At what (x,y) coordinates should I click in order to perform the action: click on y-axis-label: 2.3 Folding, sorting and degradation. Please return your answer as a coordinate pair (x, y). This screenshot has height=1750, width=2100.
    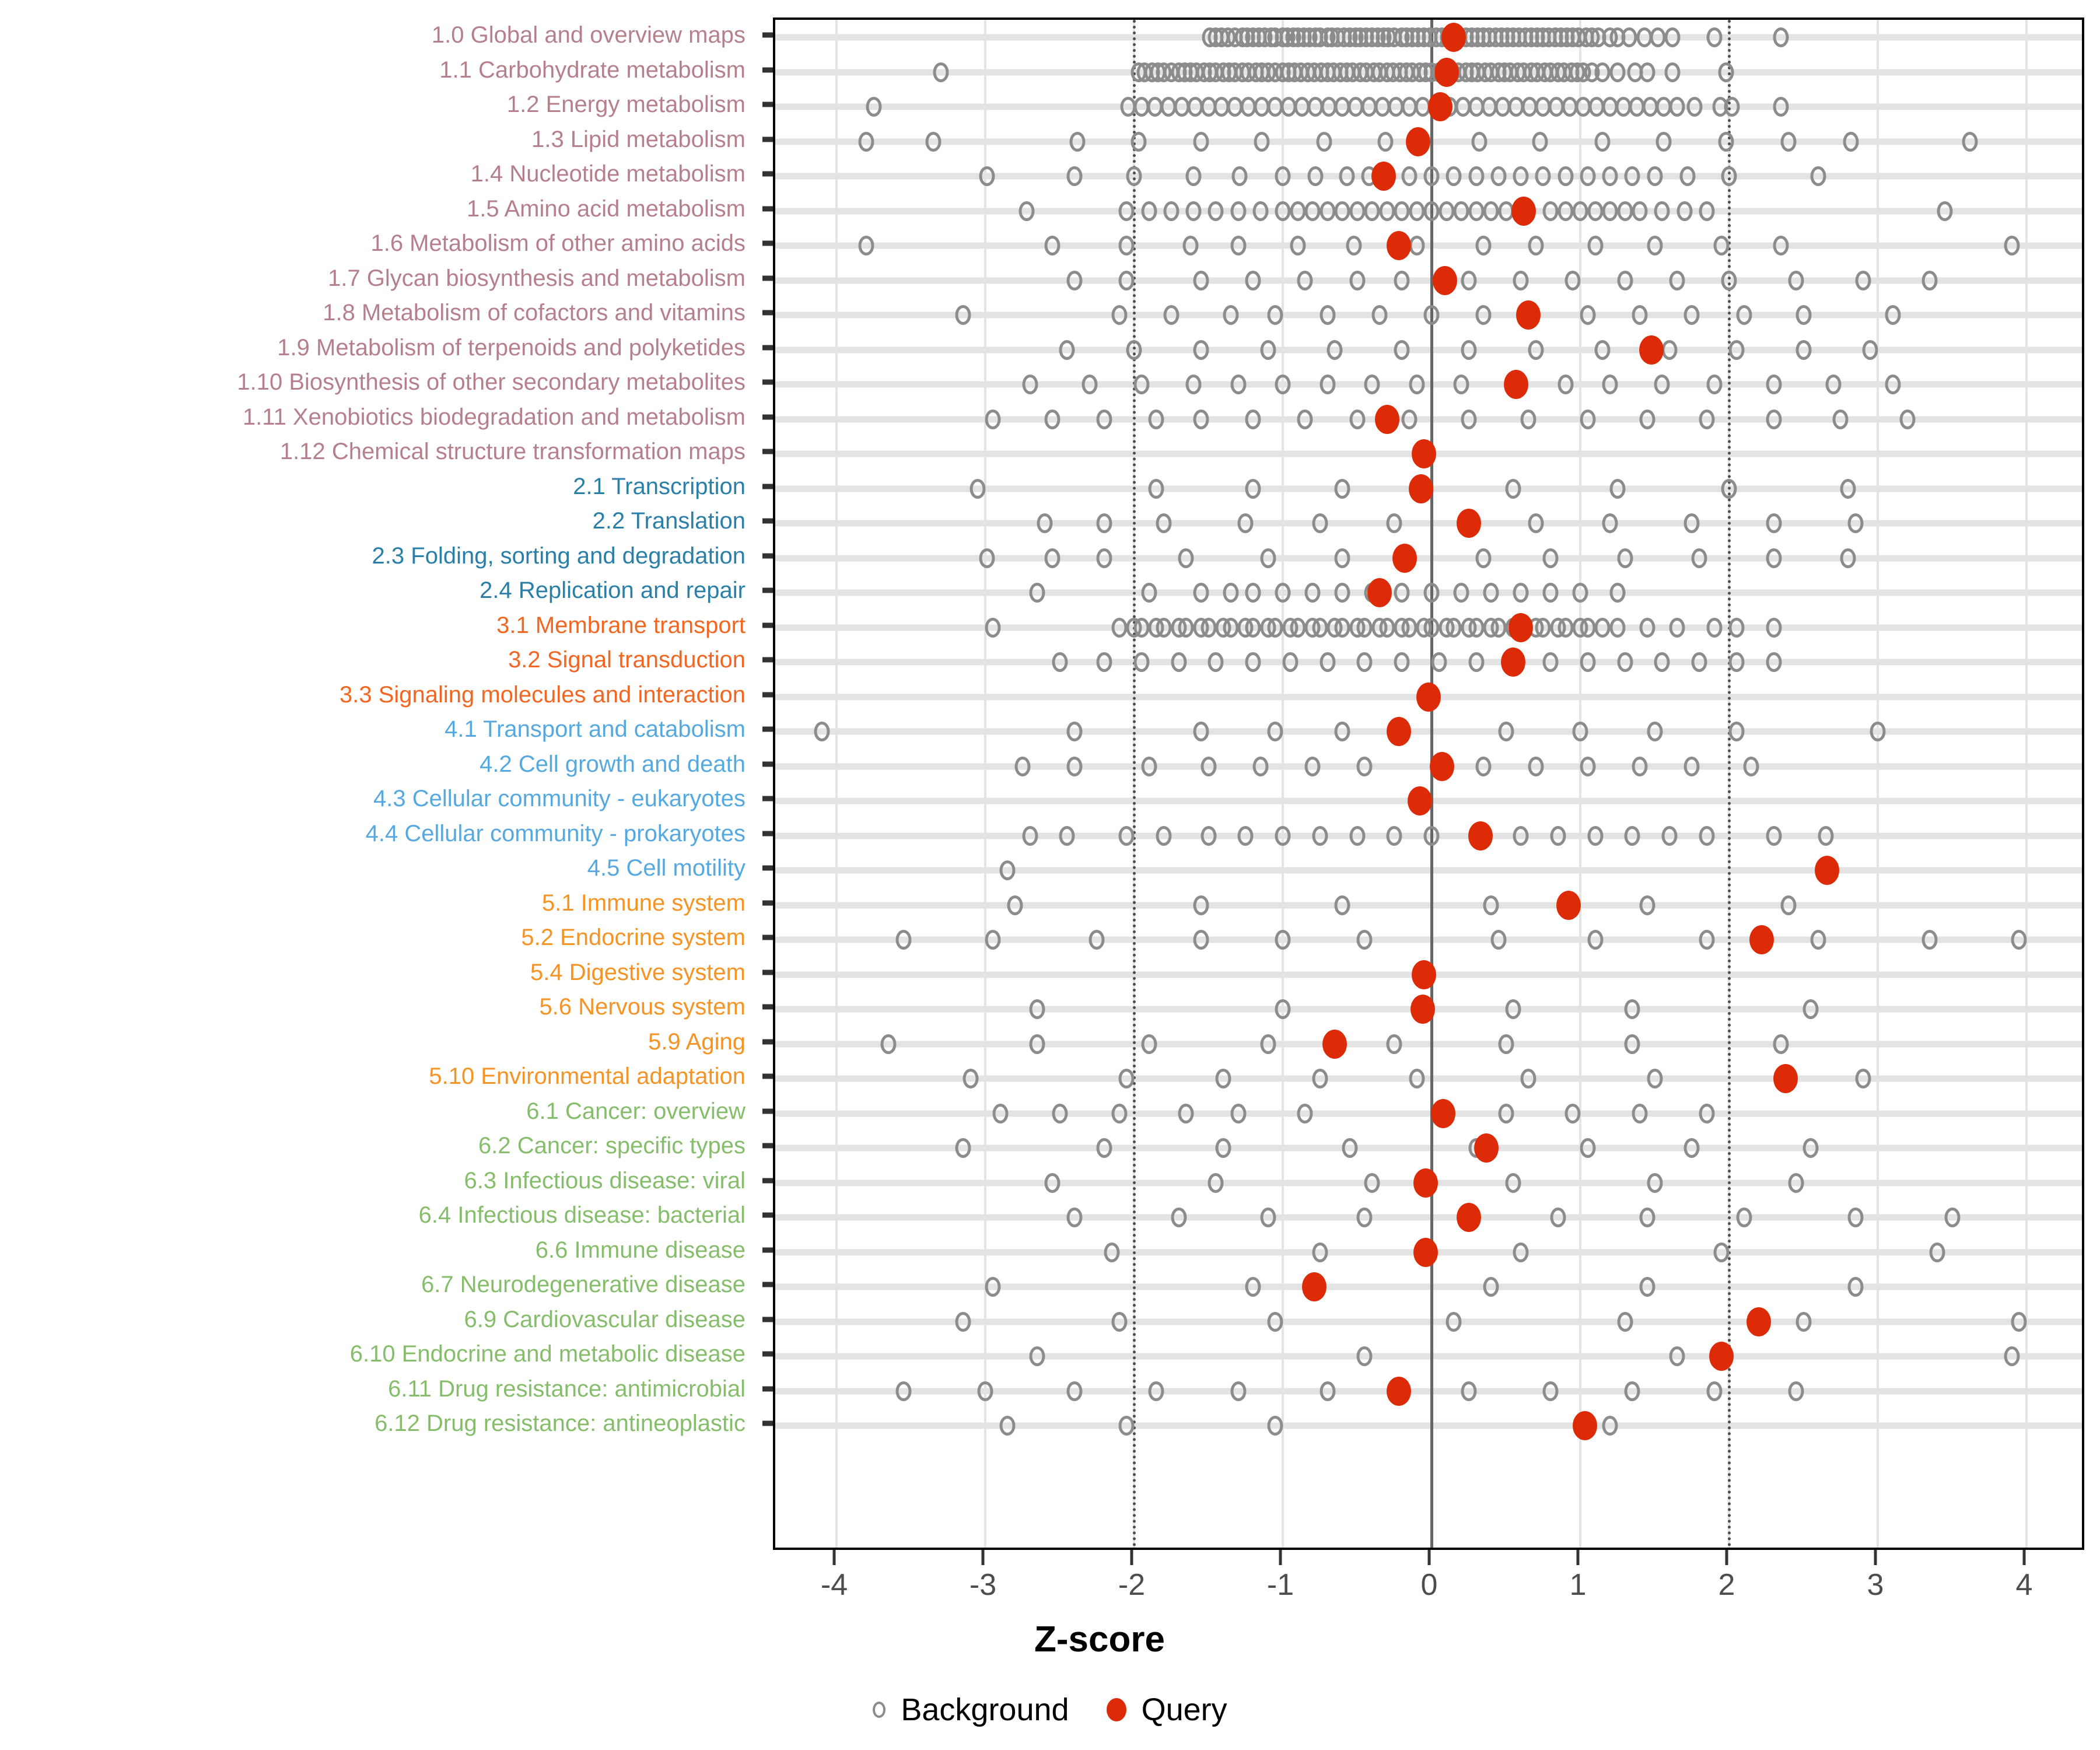
    Looking at the image, I should click on (559, 555).